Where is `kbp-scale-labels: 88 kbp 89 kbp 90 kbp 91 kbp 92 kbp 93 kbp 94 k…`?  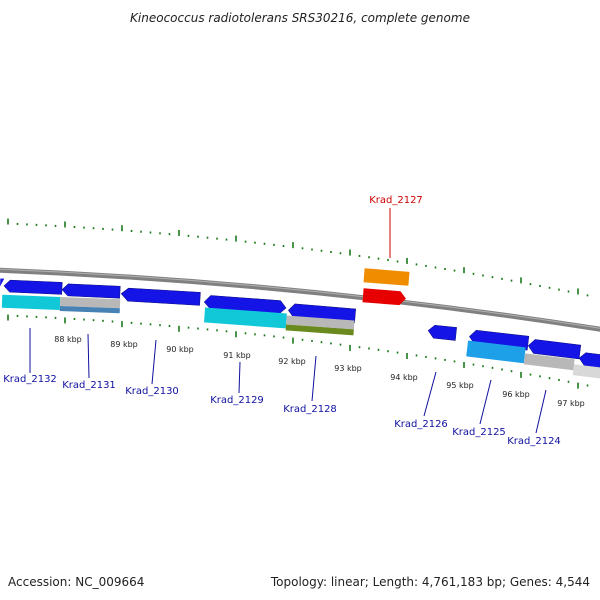 kbp-scale-labels: 88 kbp 89 kbp 90 kbp 91 kbp 92 kbp 93 kbp 94 k… is located at coordinates (319, 371).